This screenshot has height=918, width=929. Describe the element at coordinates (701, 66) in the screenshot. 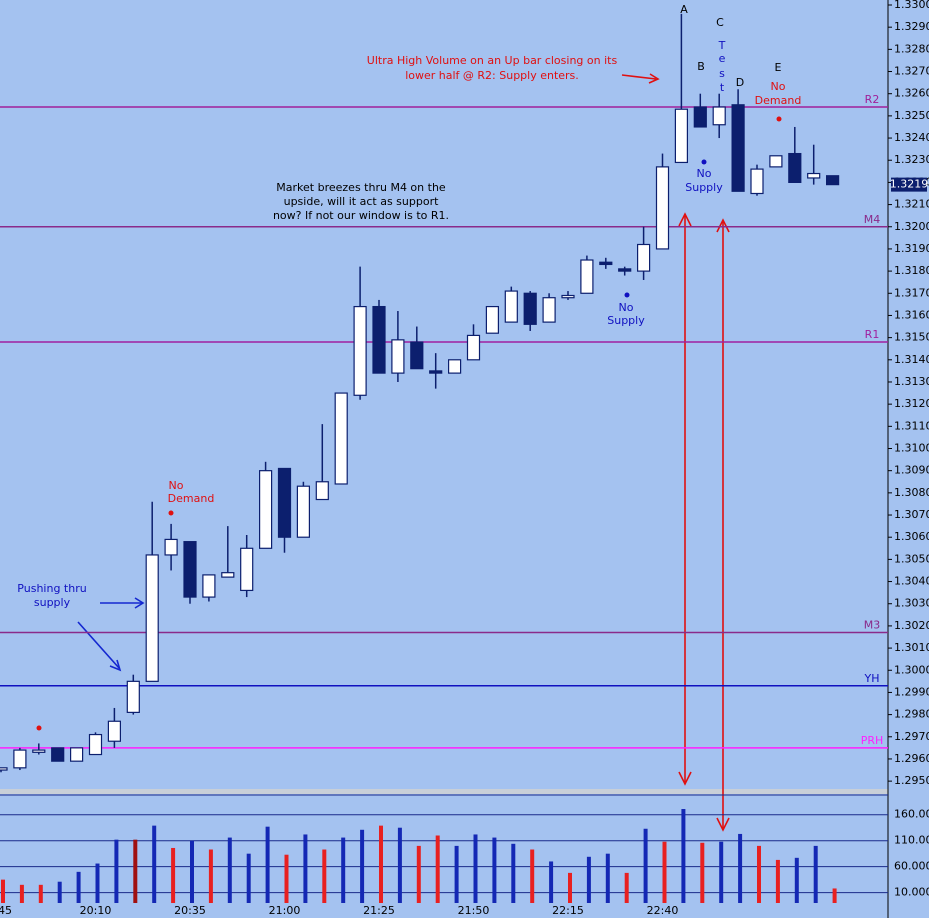

I see `annotation: B` at that location.